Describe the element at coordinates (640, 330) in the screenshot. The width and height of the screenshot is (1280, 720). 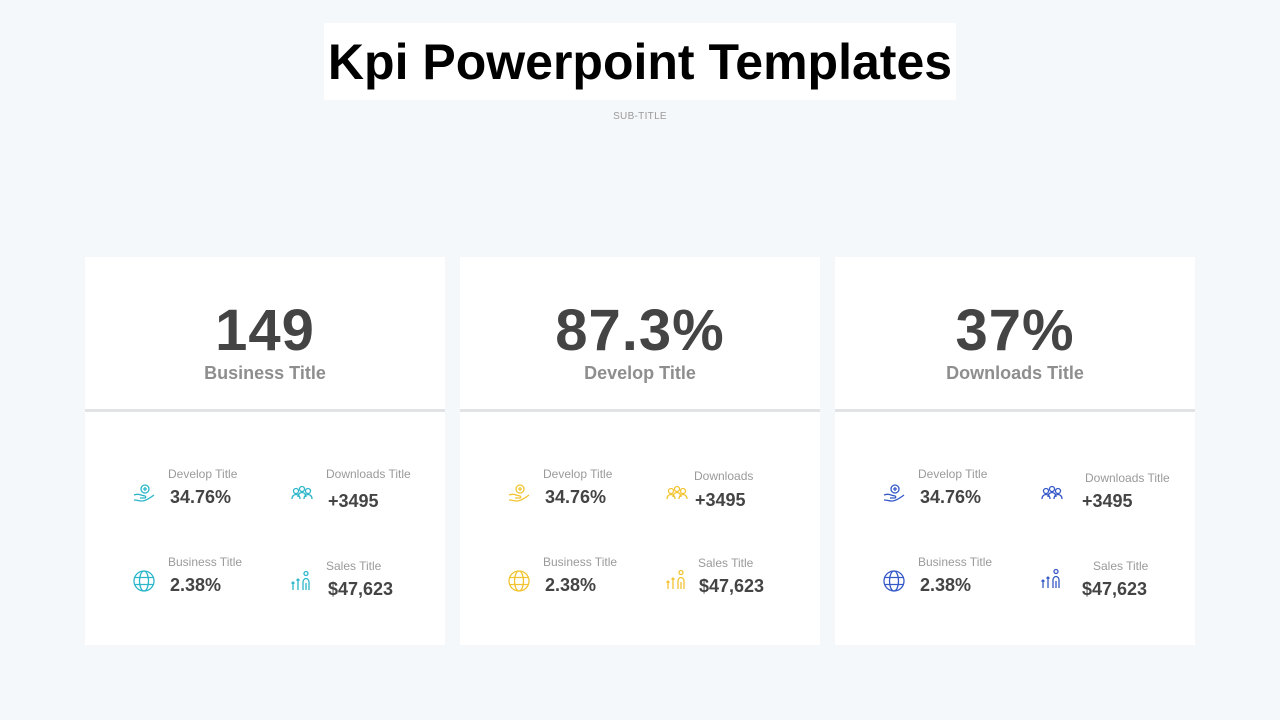
I see `kpi-main-value: 87.3%` at that location.